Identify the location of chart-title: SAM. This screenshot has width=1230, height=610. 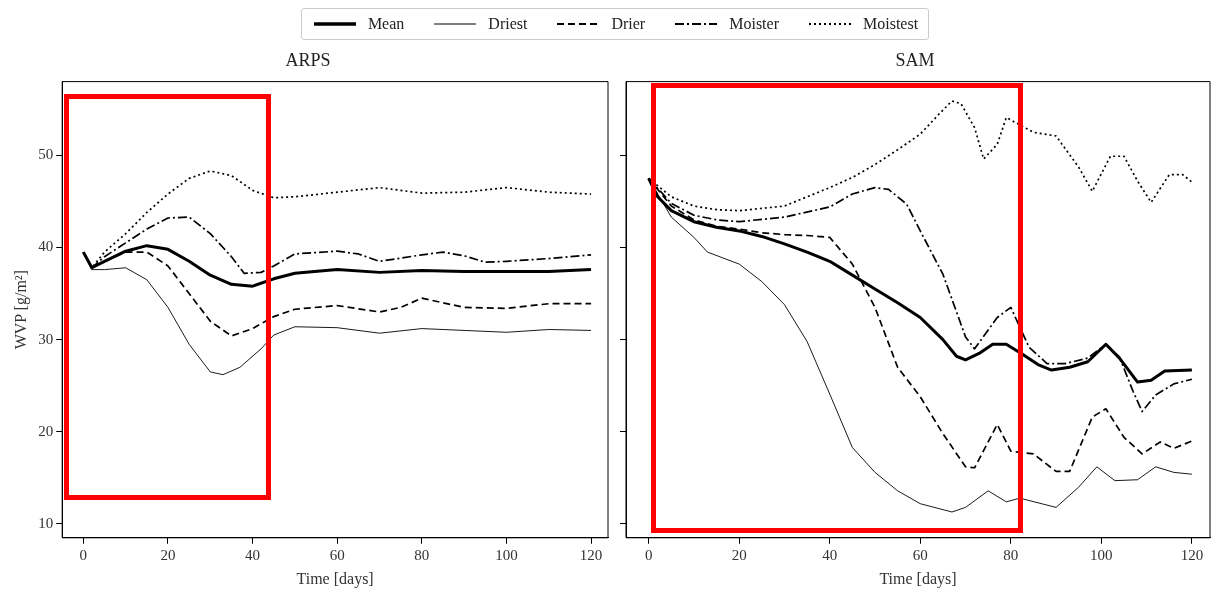
(915, 59).